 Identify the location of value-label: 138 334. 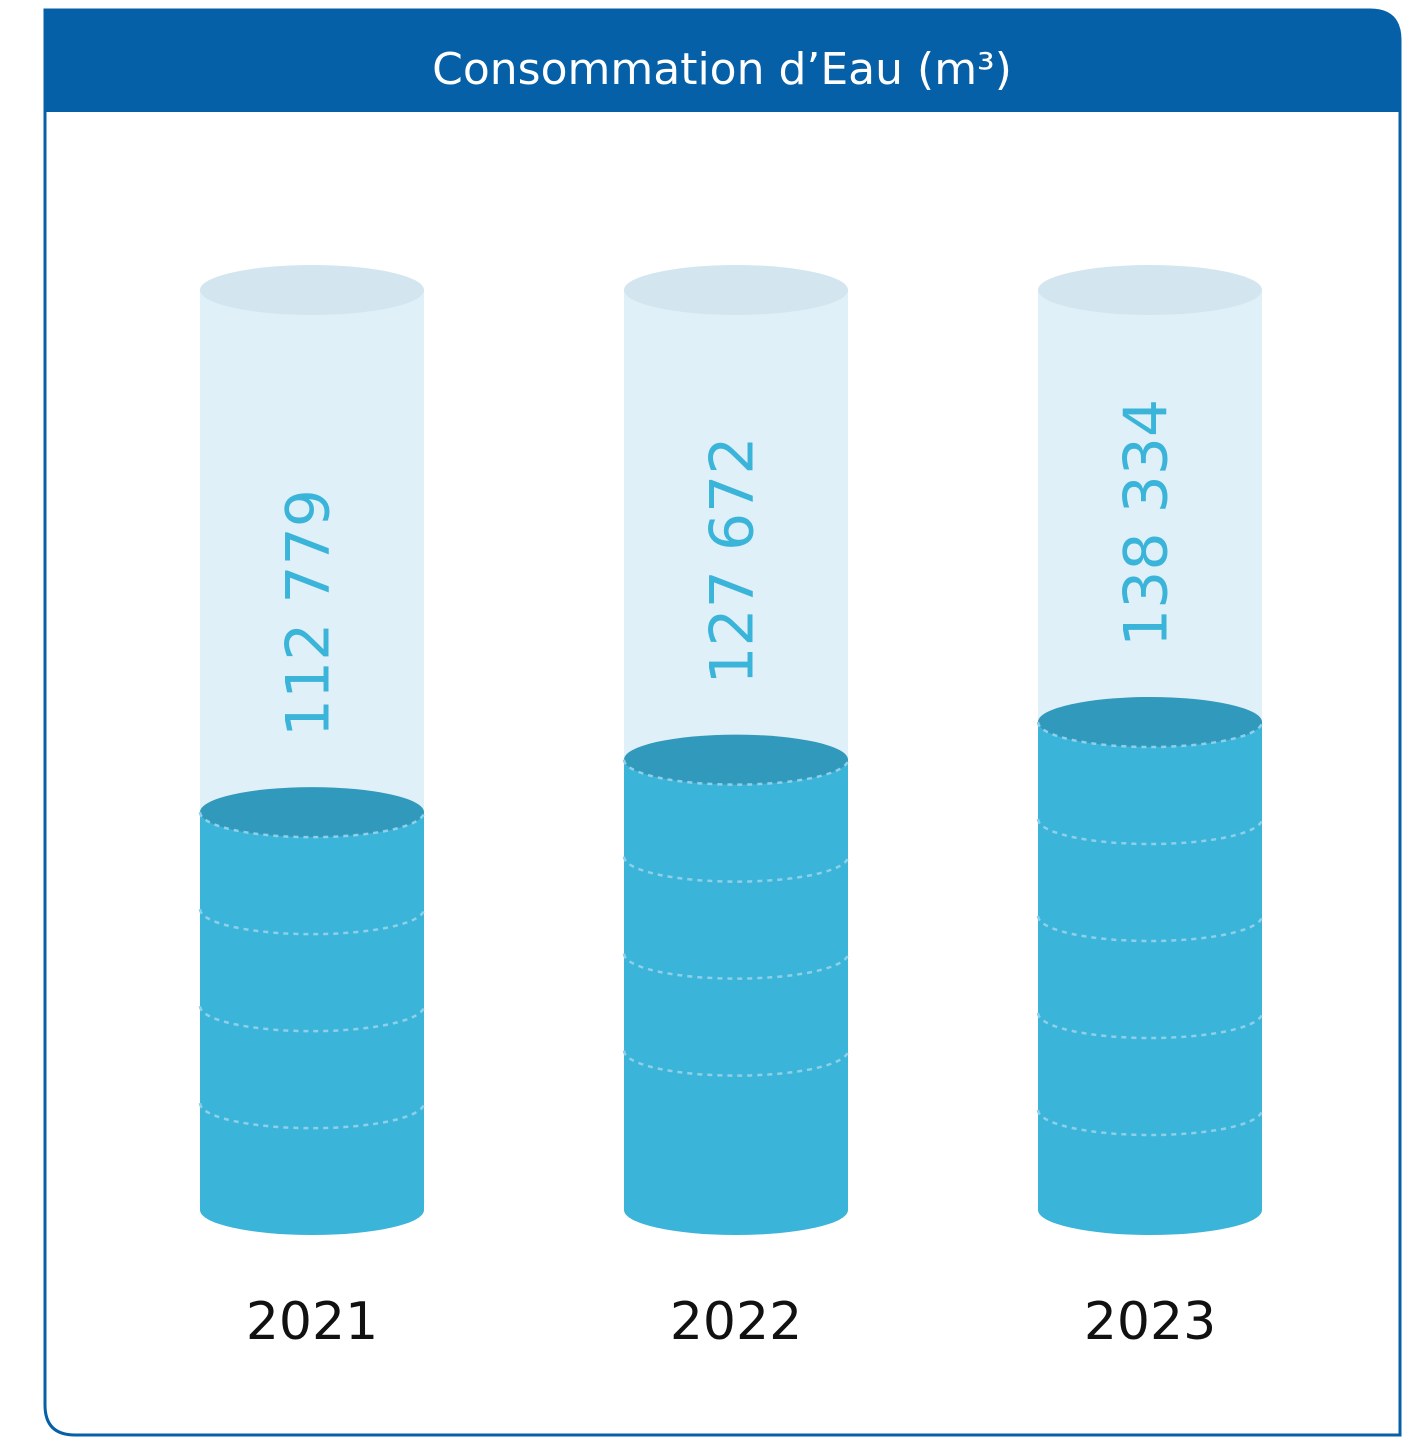
(1147, 523).